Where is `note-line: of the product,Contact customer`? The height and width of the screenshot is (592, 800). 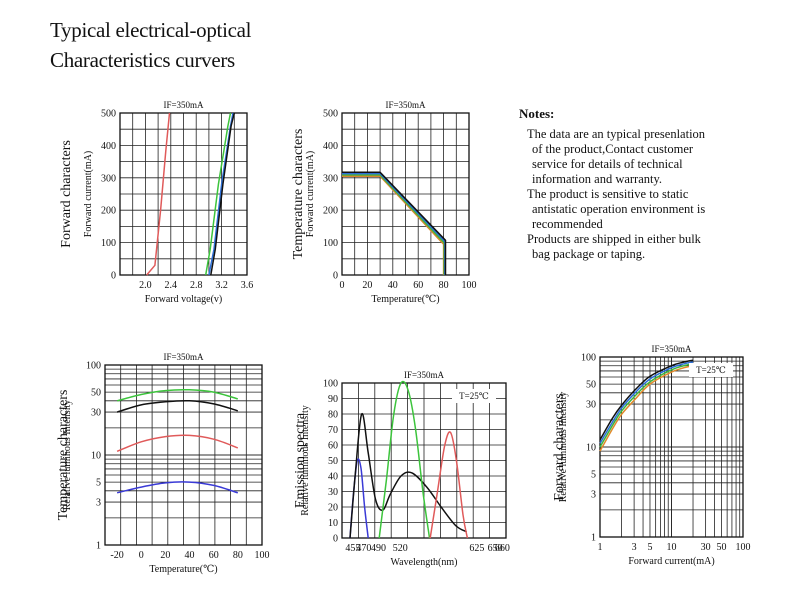
note-line: of the product,Contact customer is located at coordinates (613, 149).